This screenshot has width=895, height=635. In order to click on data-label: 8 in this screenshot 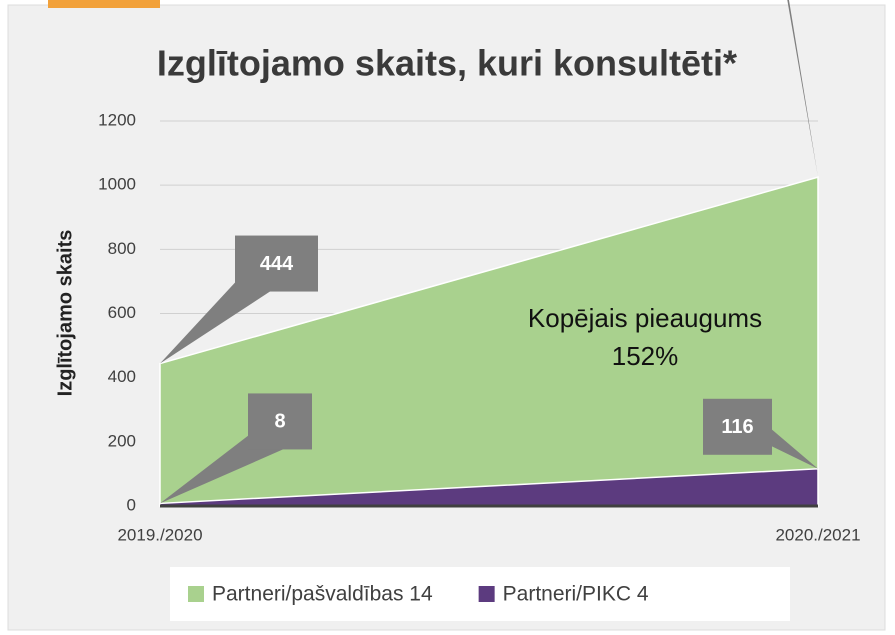, I will do `click(279, 422)`.